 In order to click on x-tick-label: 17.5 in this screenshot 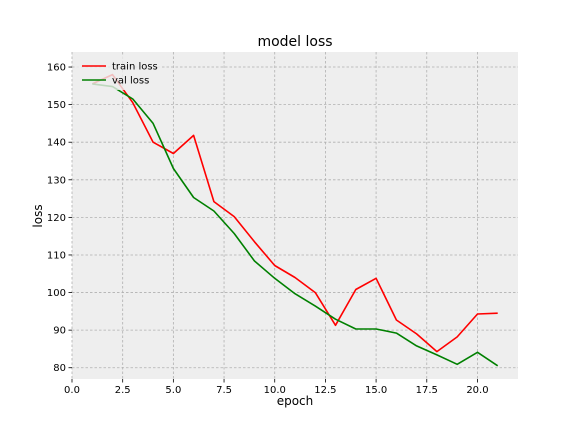, I will do `click(427, 390)`.